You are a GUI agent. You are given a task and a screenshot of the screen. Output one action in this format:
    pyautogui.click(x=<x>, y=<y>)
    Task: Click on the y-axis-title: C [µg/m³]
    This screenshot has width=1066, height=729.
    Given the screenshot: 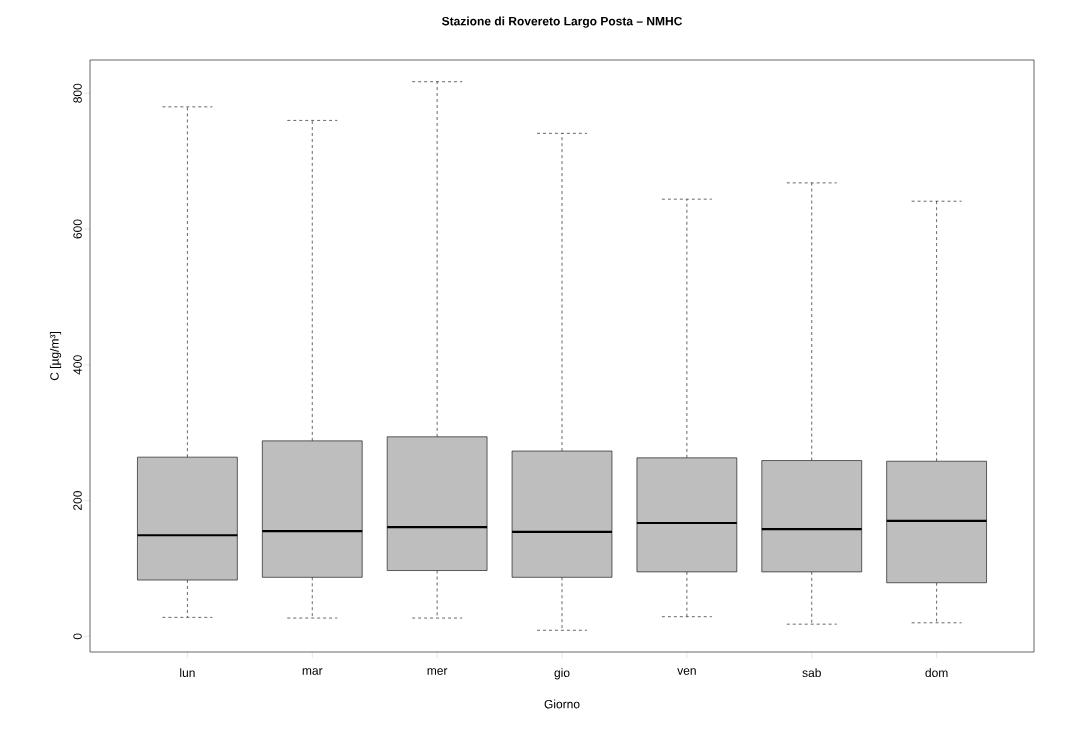 What is the action you would take?
    pyautogui.click(x=55, y=356)
    